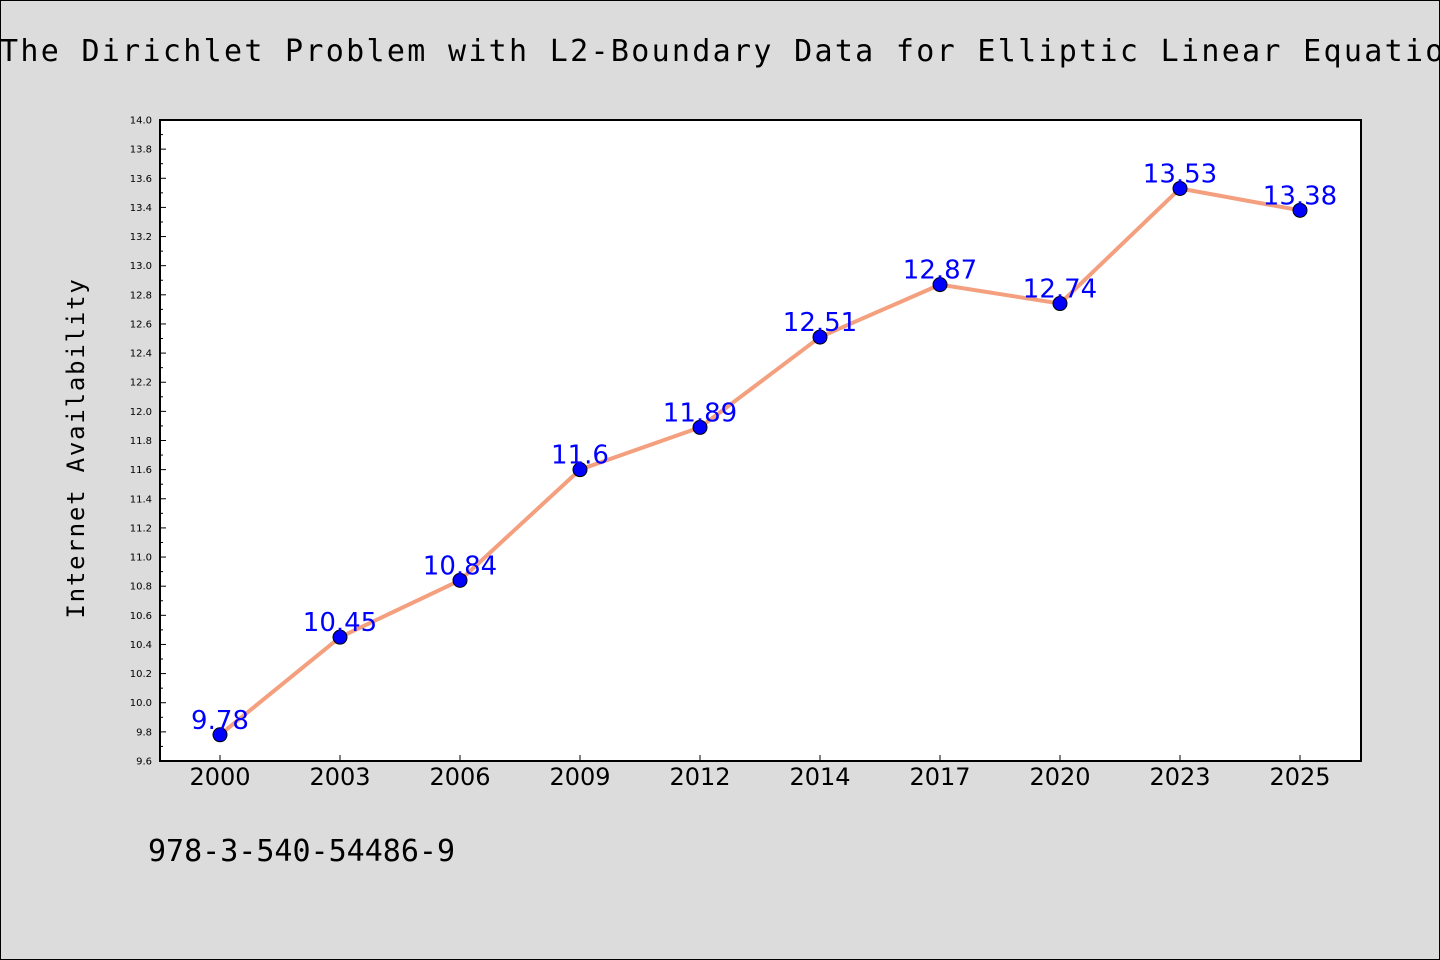  I want to click on data-label: 12.74, so click(1060, 290).